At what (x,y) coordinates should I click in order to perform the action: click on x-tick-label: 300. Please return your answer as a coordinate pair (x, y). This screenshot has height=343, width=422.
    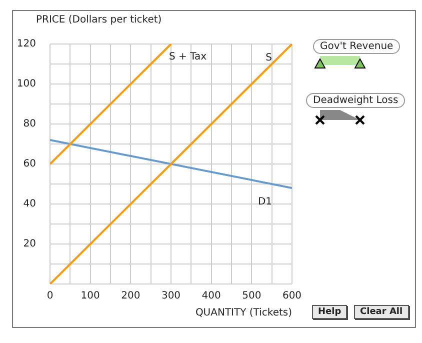
    Looking at the image, I should click on (171, 296).